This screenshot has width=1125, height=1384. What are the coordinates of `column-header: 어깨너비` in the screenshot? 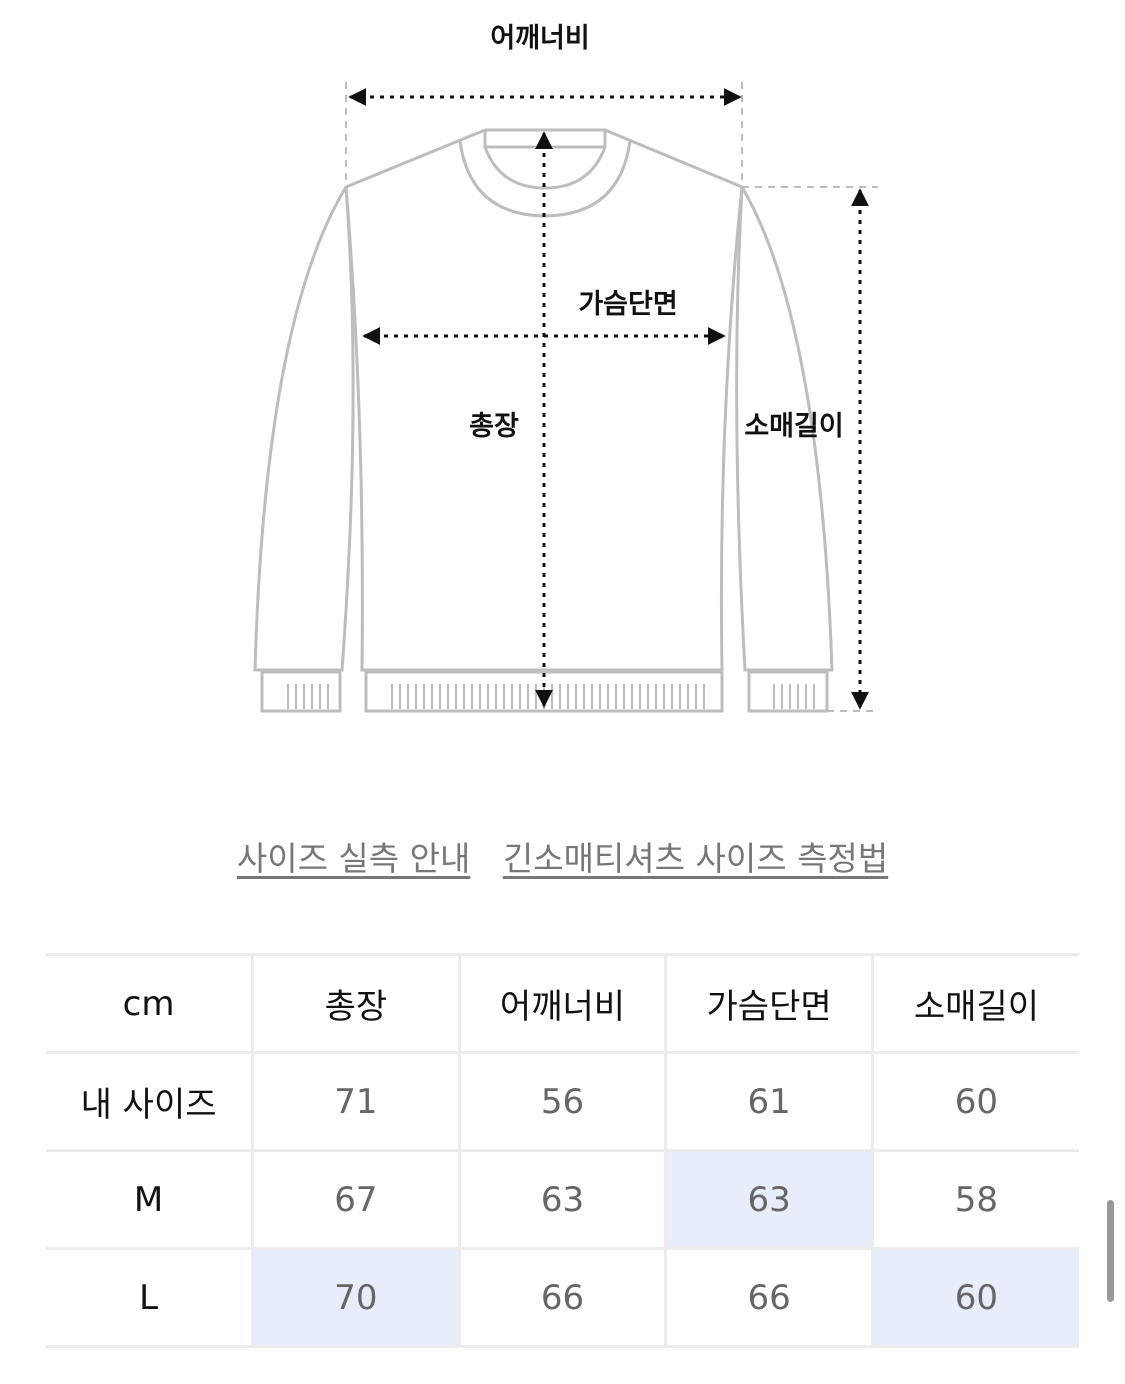 It's located at (562, 1003).